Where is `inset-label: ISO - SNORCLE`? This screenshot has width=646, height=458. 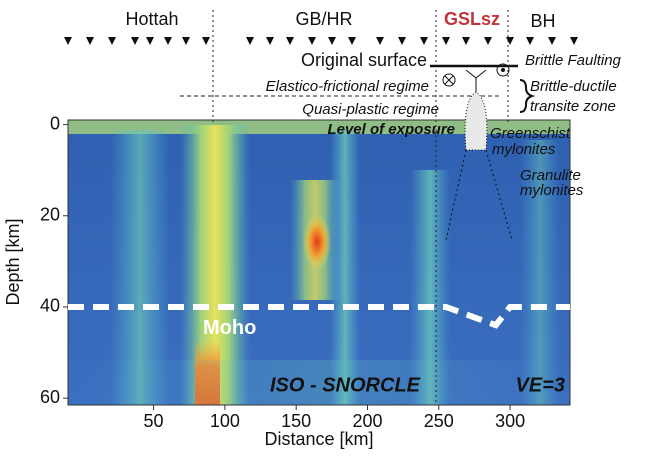
inset-label: ISO - SNORCLE is located at coordinates (345, 385).